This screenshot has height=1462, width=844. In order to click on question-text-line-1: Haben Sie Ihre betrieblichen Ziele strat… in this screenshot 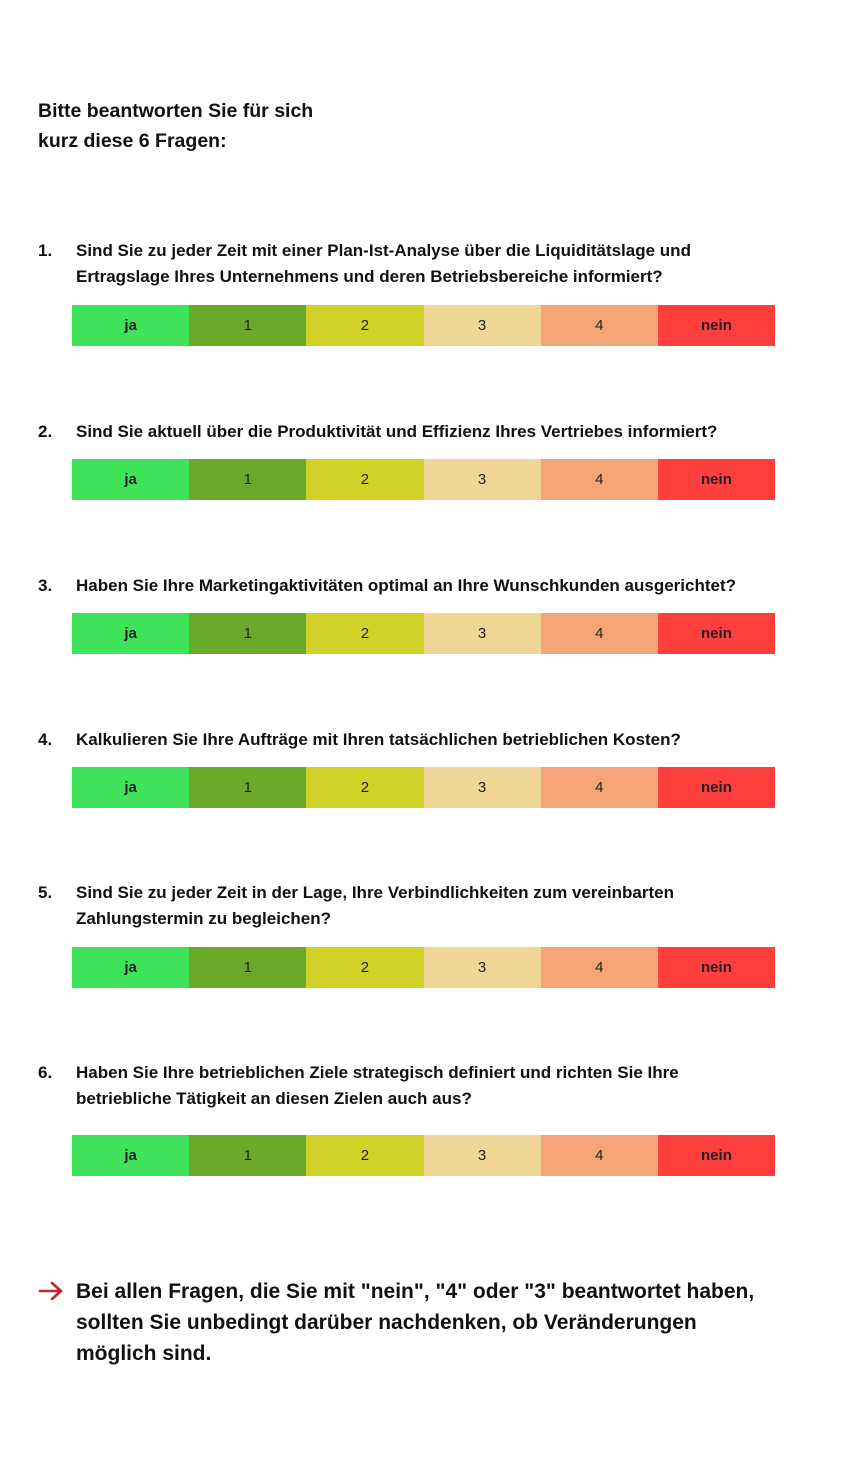, I will do `click(377, 1072)`.